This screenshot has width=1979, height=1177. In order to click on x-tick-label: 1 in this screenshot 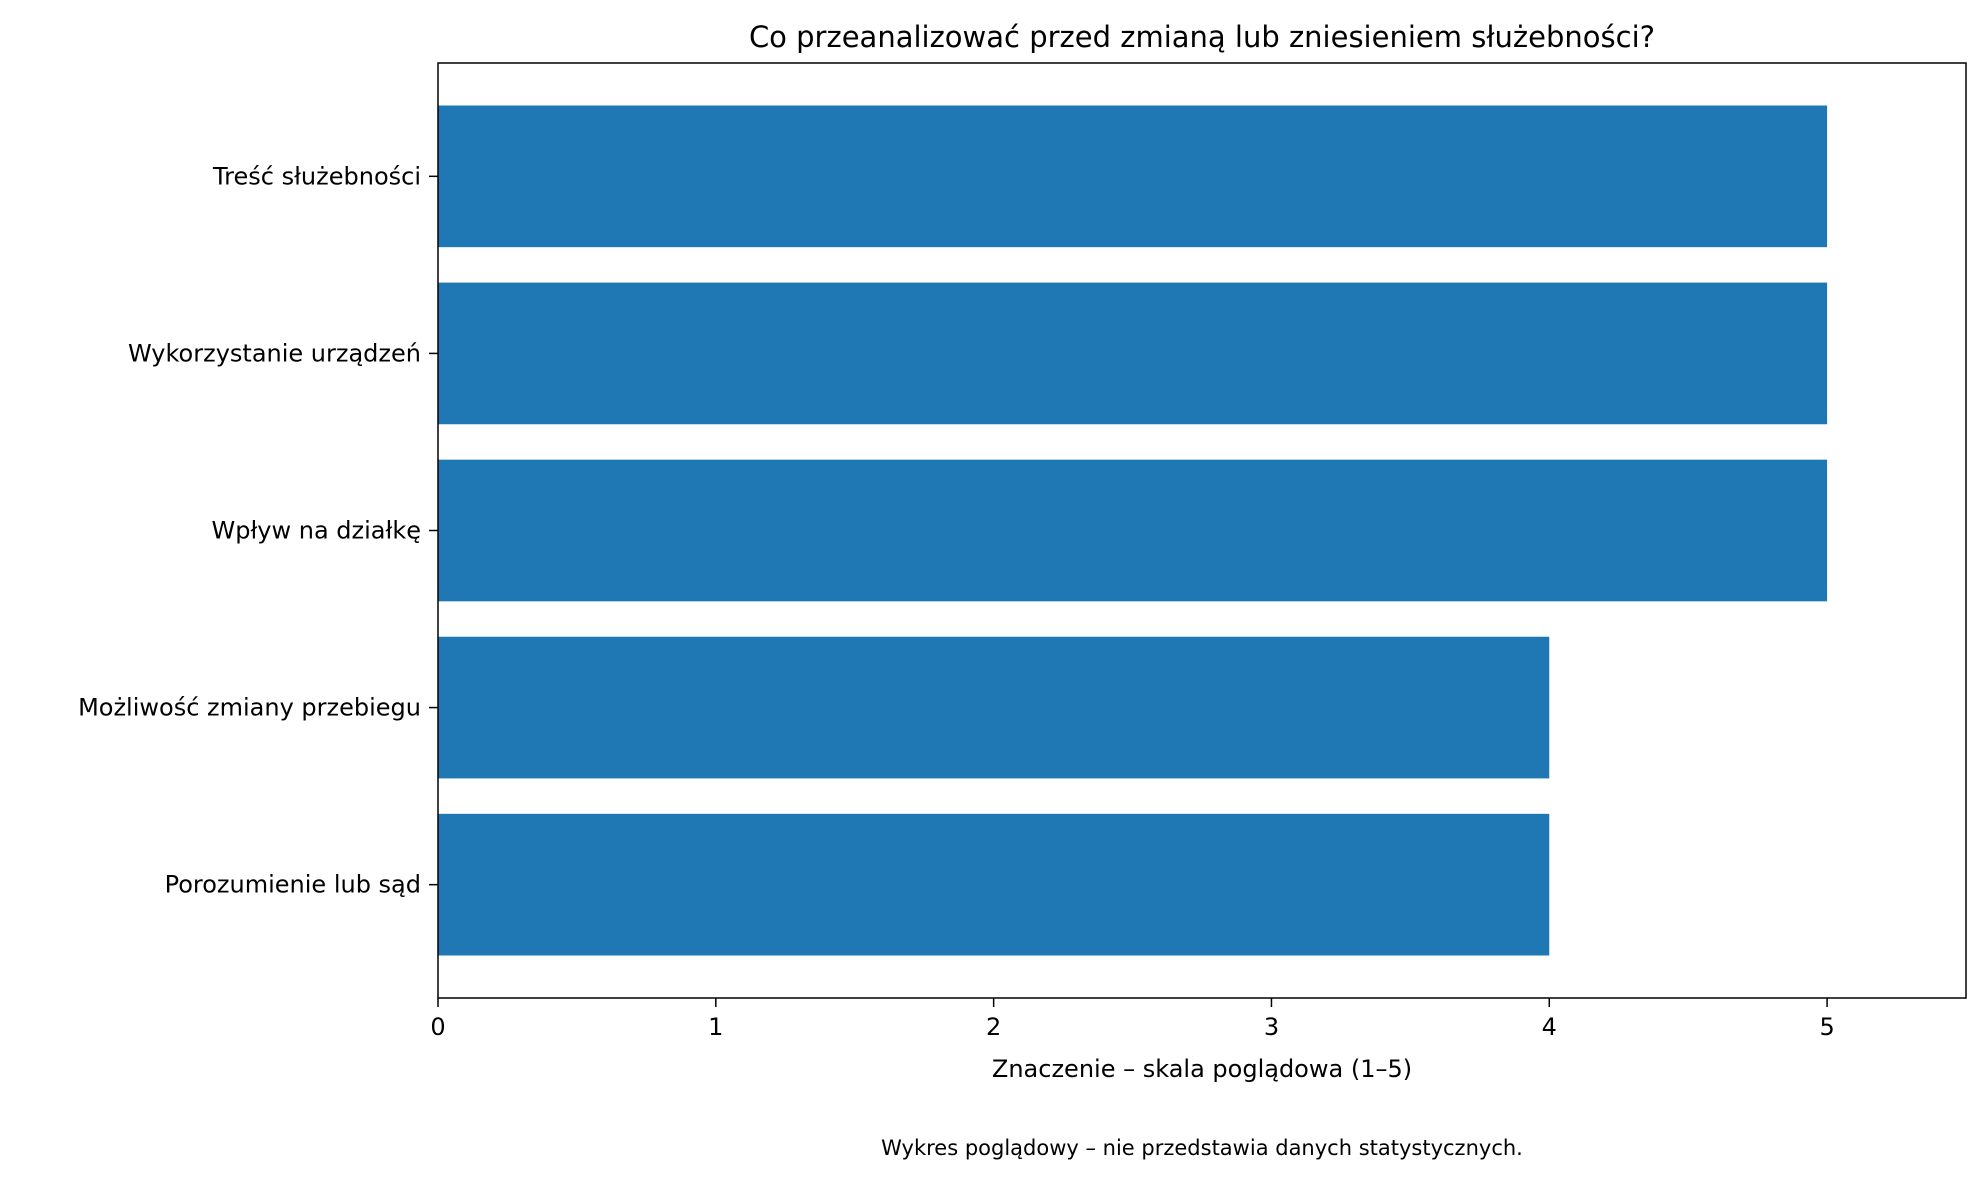, I will do `click(715, 1027)`.